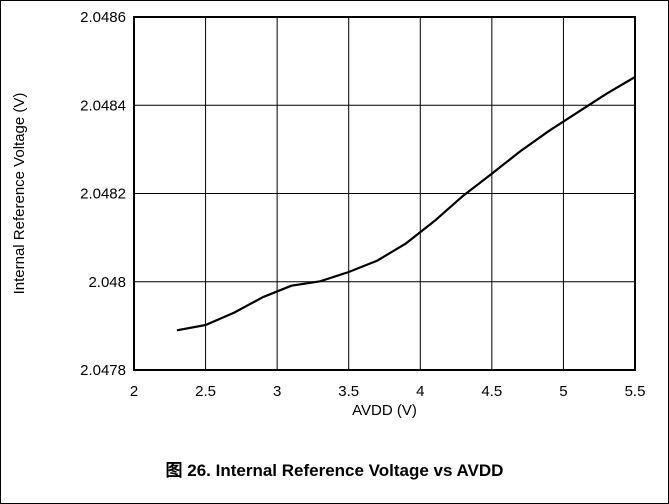 Image resolution: width=669 pixels, height=504 pixels. I want to click on x-tick-label: 3, so click(277, 391).